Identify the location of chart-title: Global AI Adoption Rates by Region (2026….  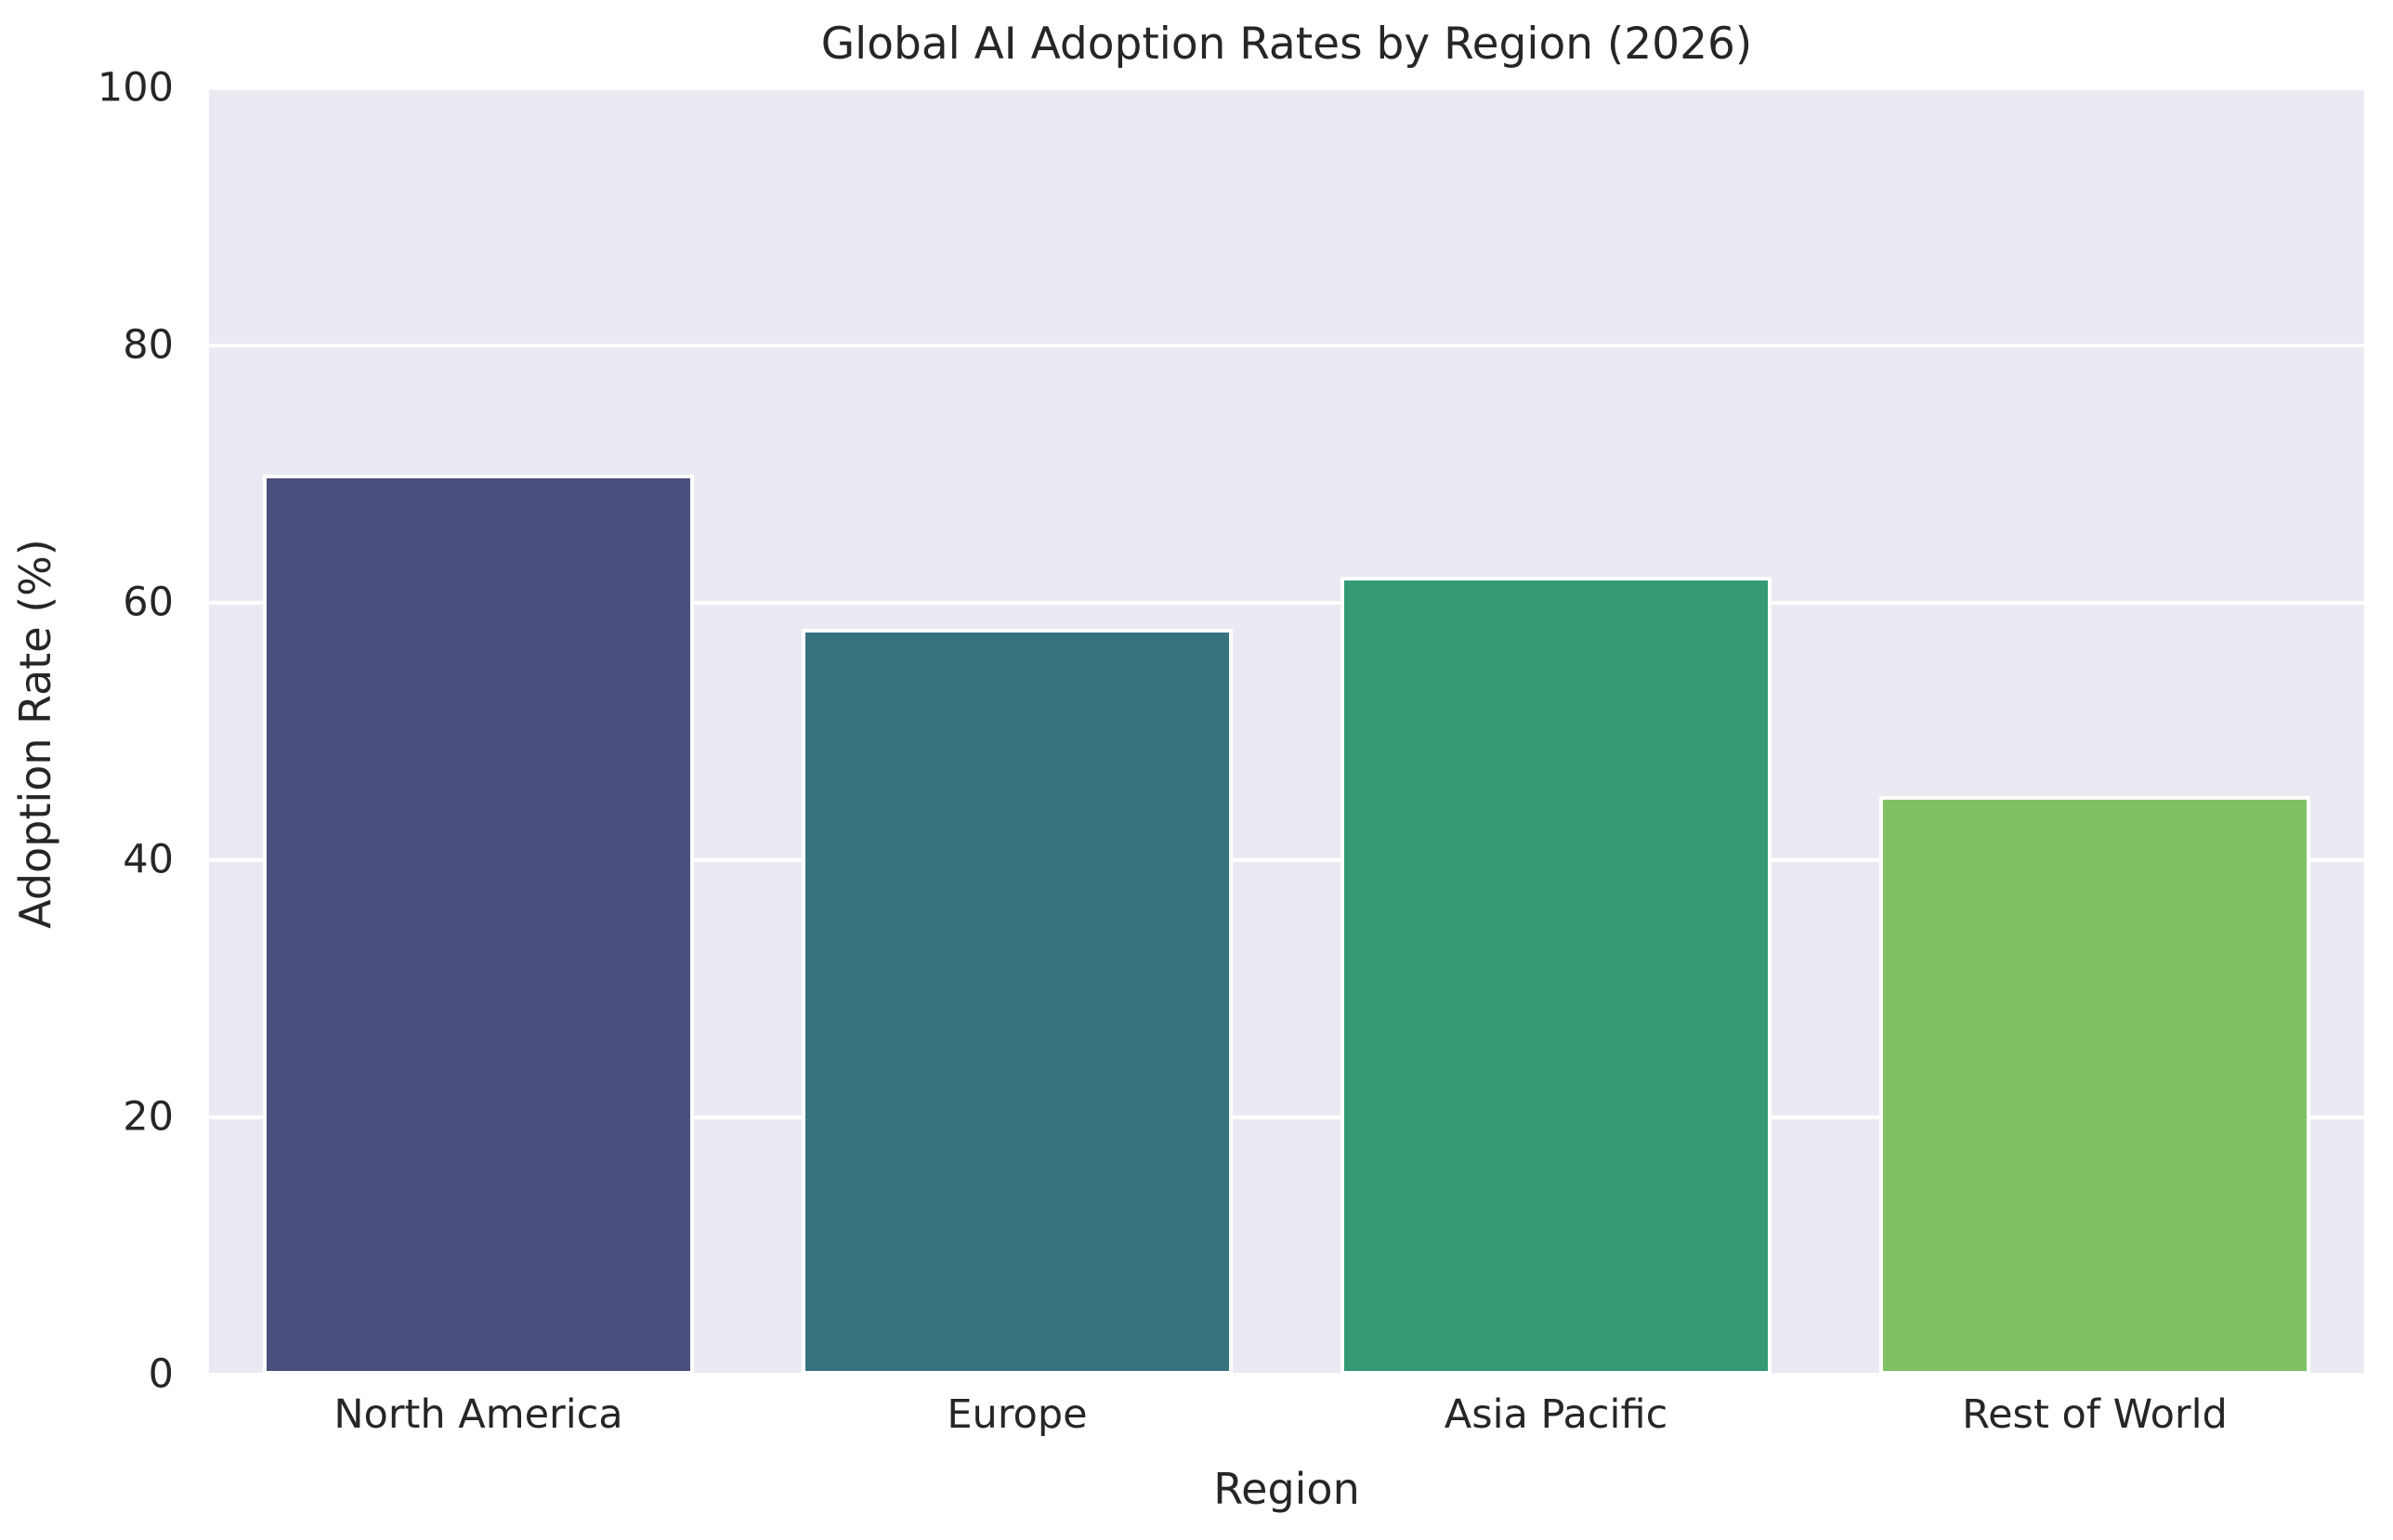
(1286, 44).